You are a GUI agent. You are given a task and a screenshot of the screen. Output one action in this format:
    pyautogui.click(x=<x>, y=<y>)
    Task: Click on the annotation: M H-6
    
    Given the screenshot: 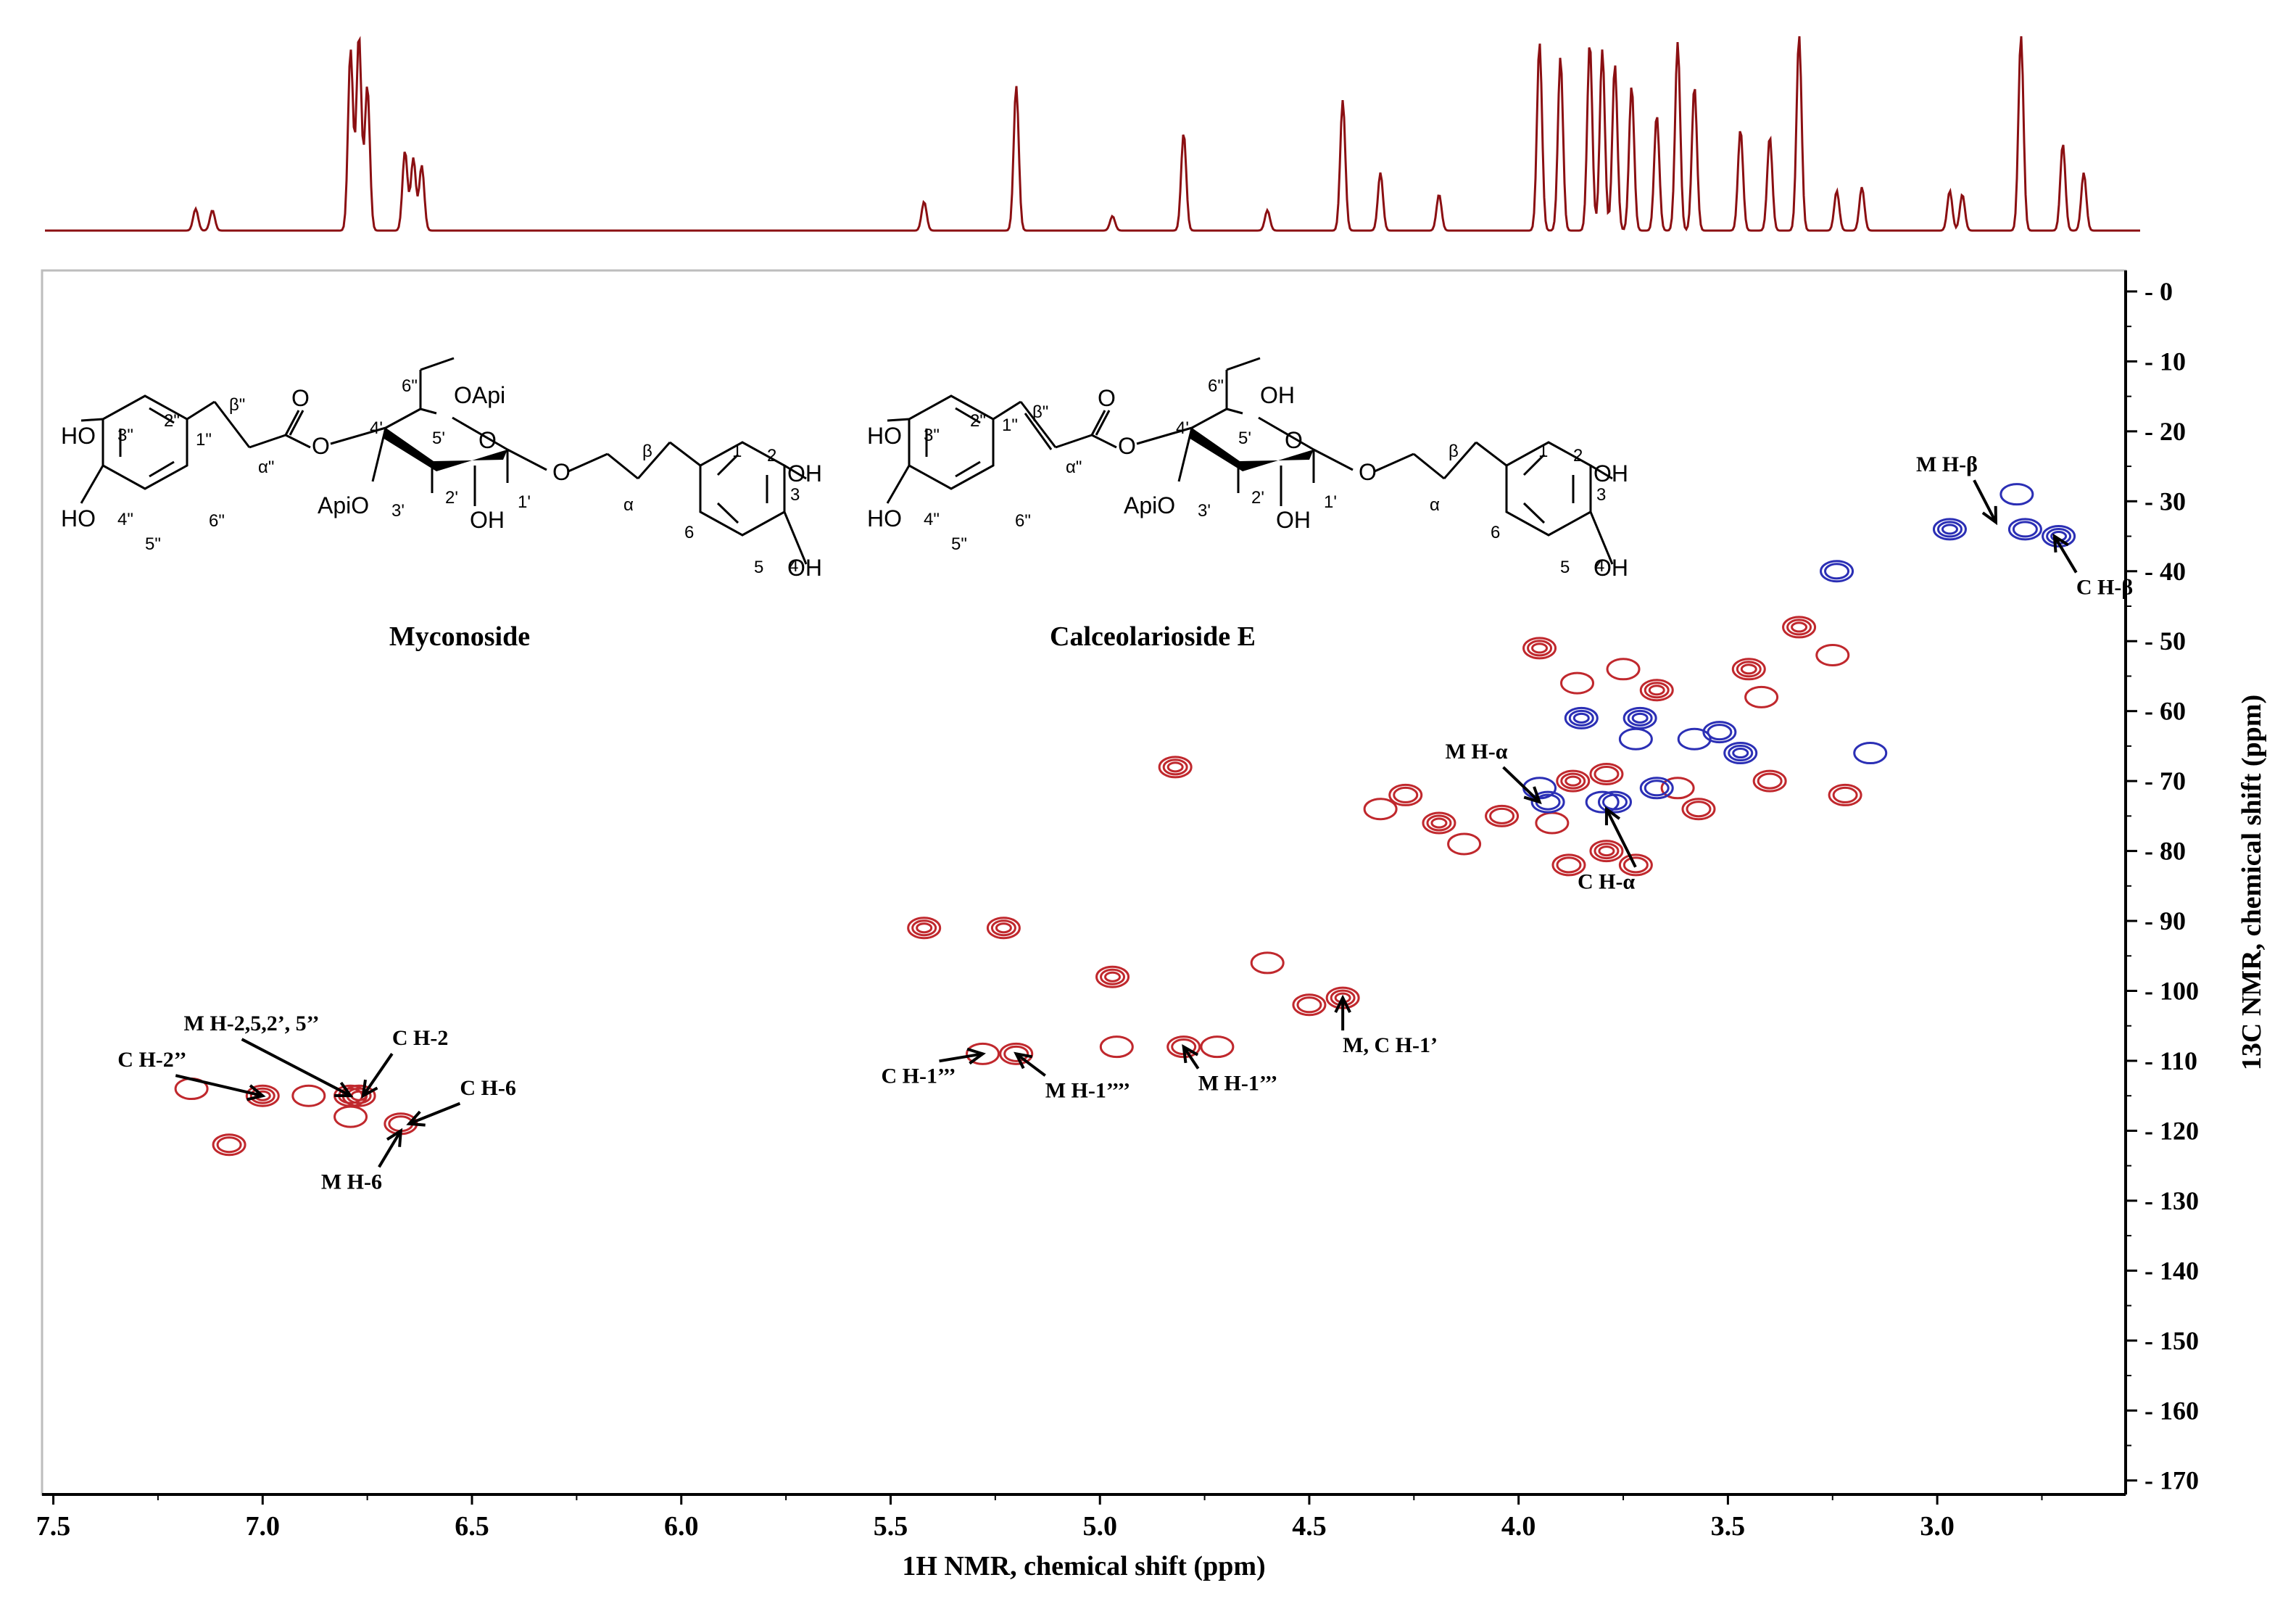 What is the action you would take?
    pyautogui.click(x=362, y=1161)
    